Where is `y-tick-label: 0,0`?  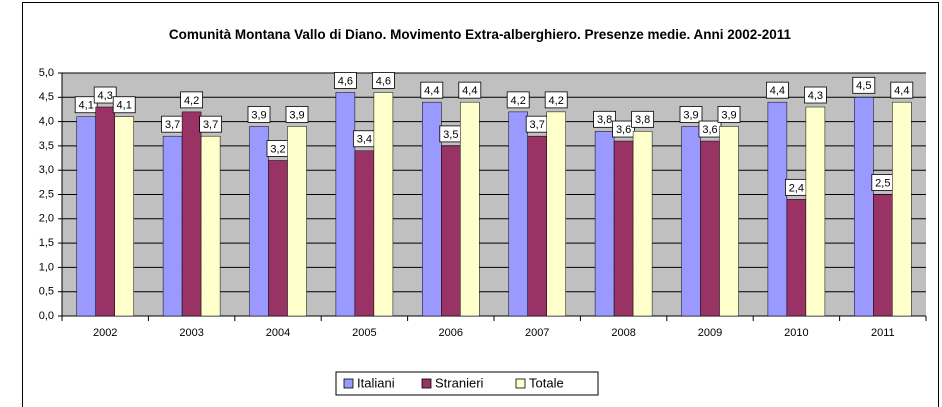 y-tick-label: 0,0 is located at coordinates (46, 316).